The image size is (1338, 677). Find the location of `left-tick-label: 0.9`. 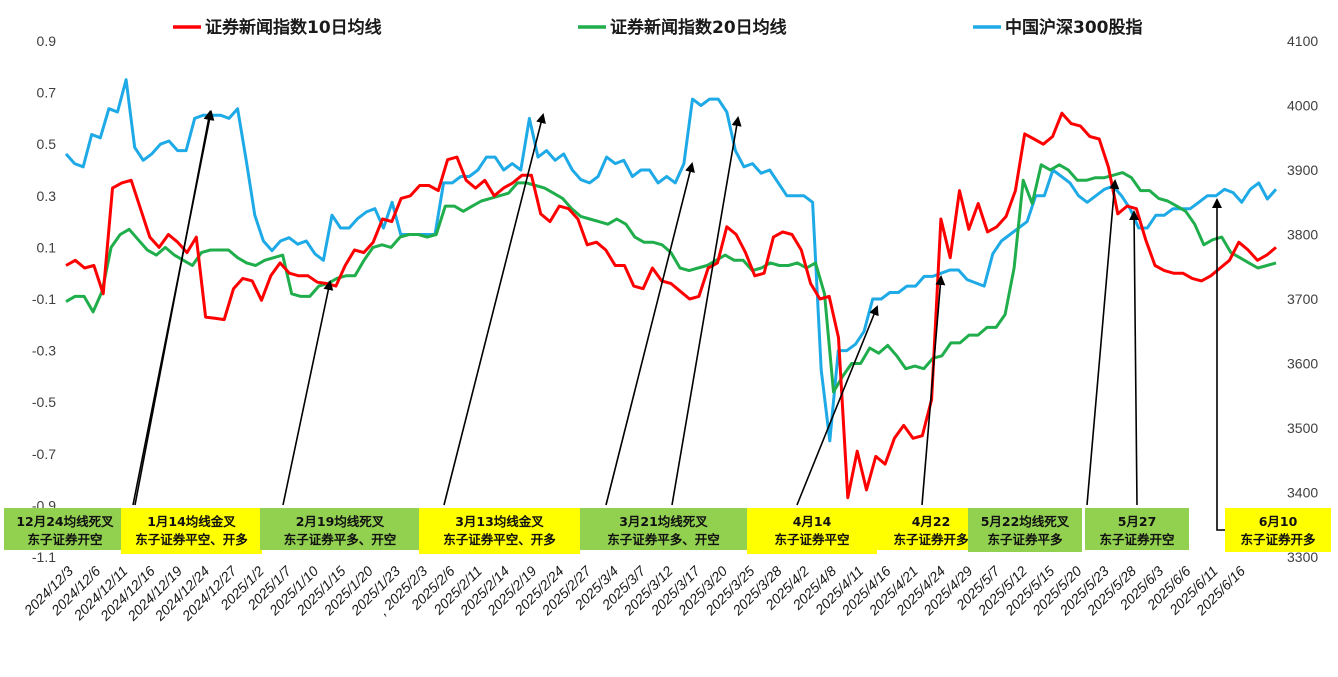

left-tick-label: 0.9 is located at coordinates (47, 41).